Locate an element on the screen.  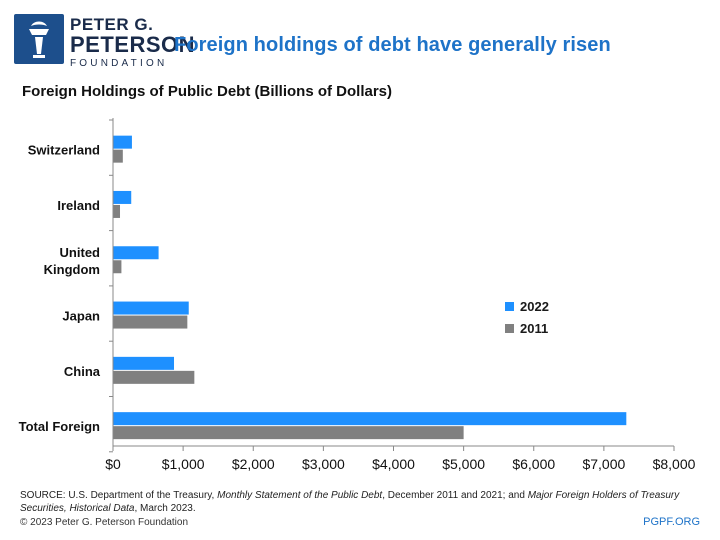
x-tick-label: $8,000 is located at coordinates (674, 464).